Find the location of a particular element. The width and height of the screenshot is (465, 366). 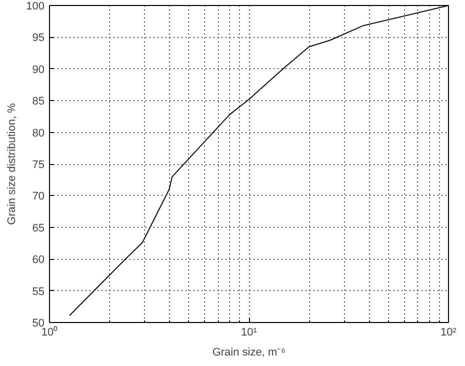

y-tick-label: 65 is located at coordinates (38, 228).